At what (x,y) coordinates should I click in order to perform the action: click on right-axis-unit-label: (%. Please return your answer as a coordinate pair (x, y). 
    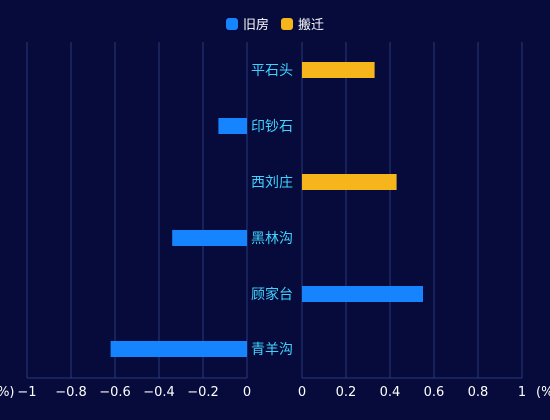
    Looking at the image, I should click on (543, 392).